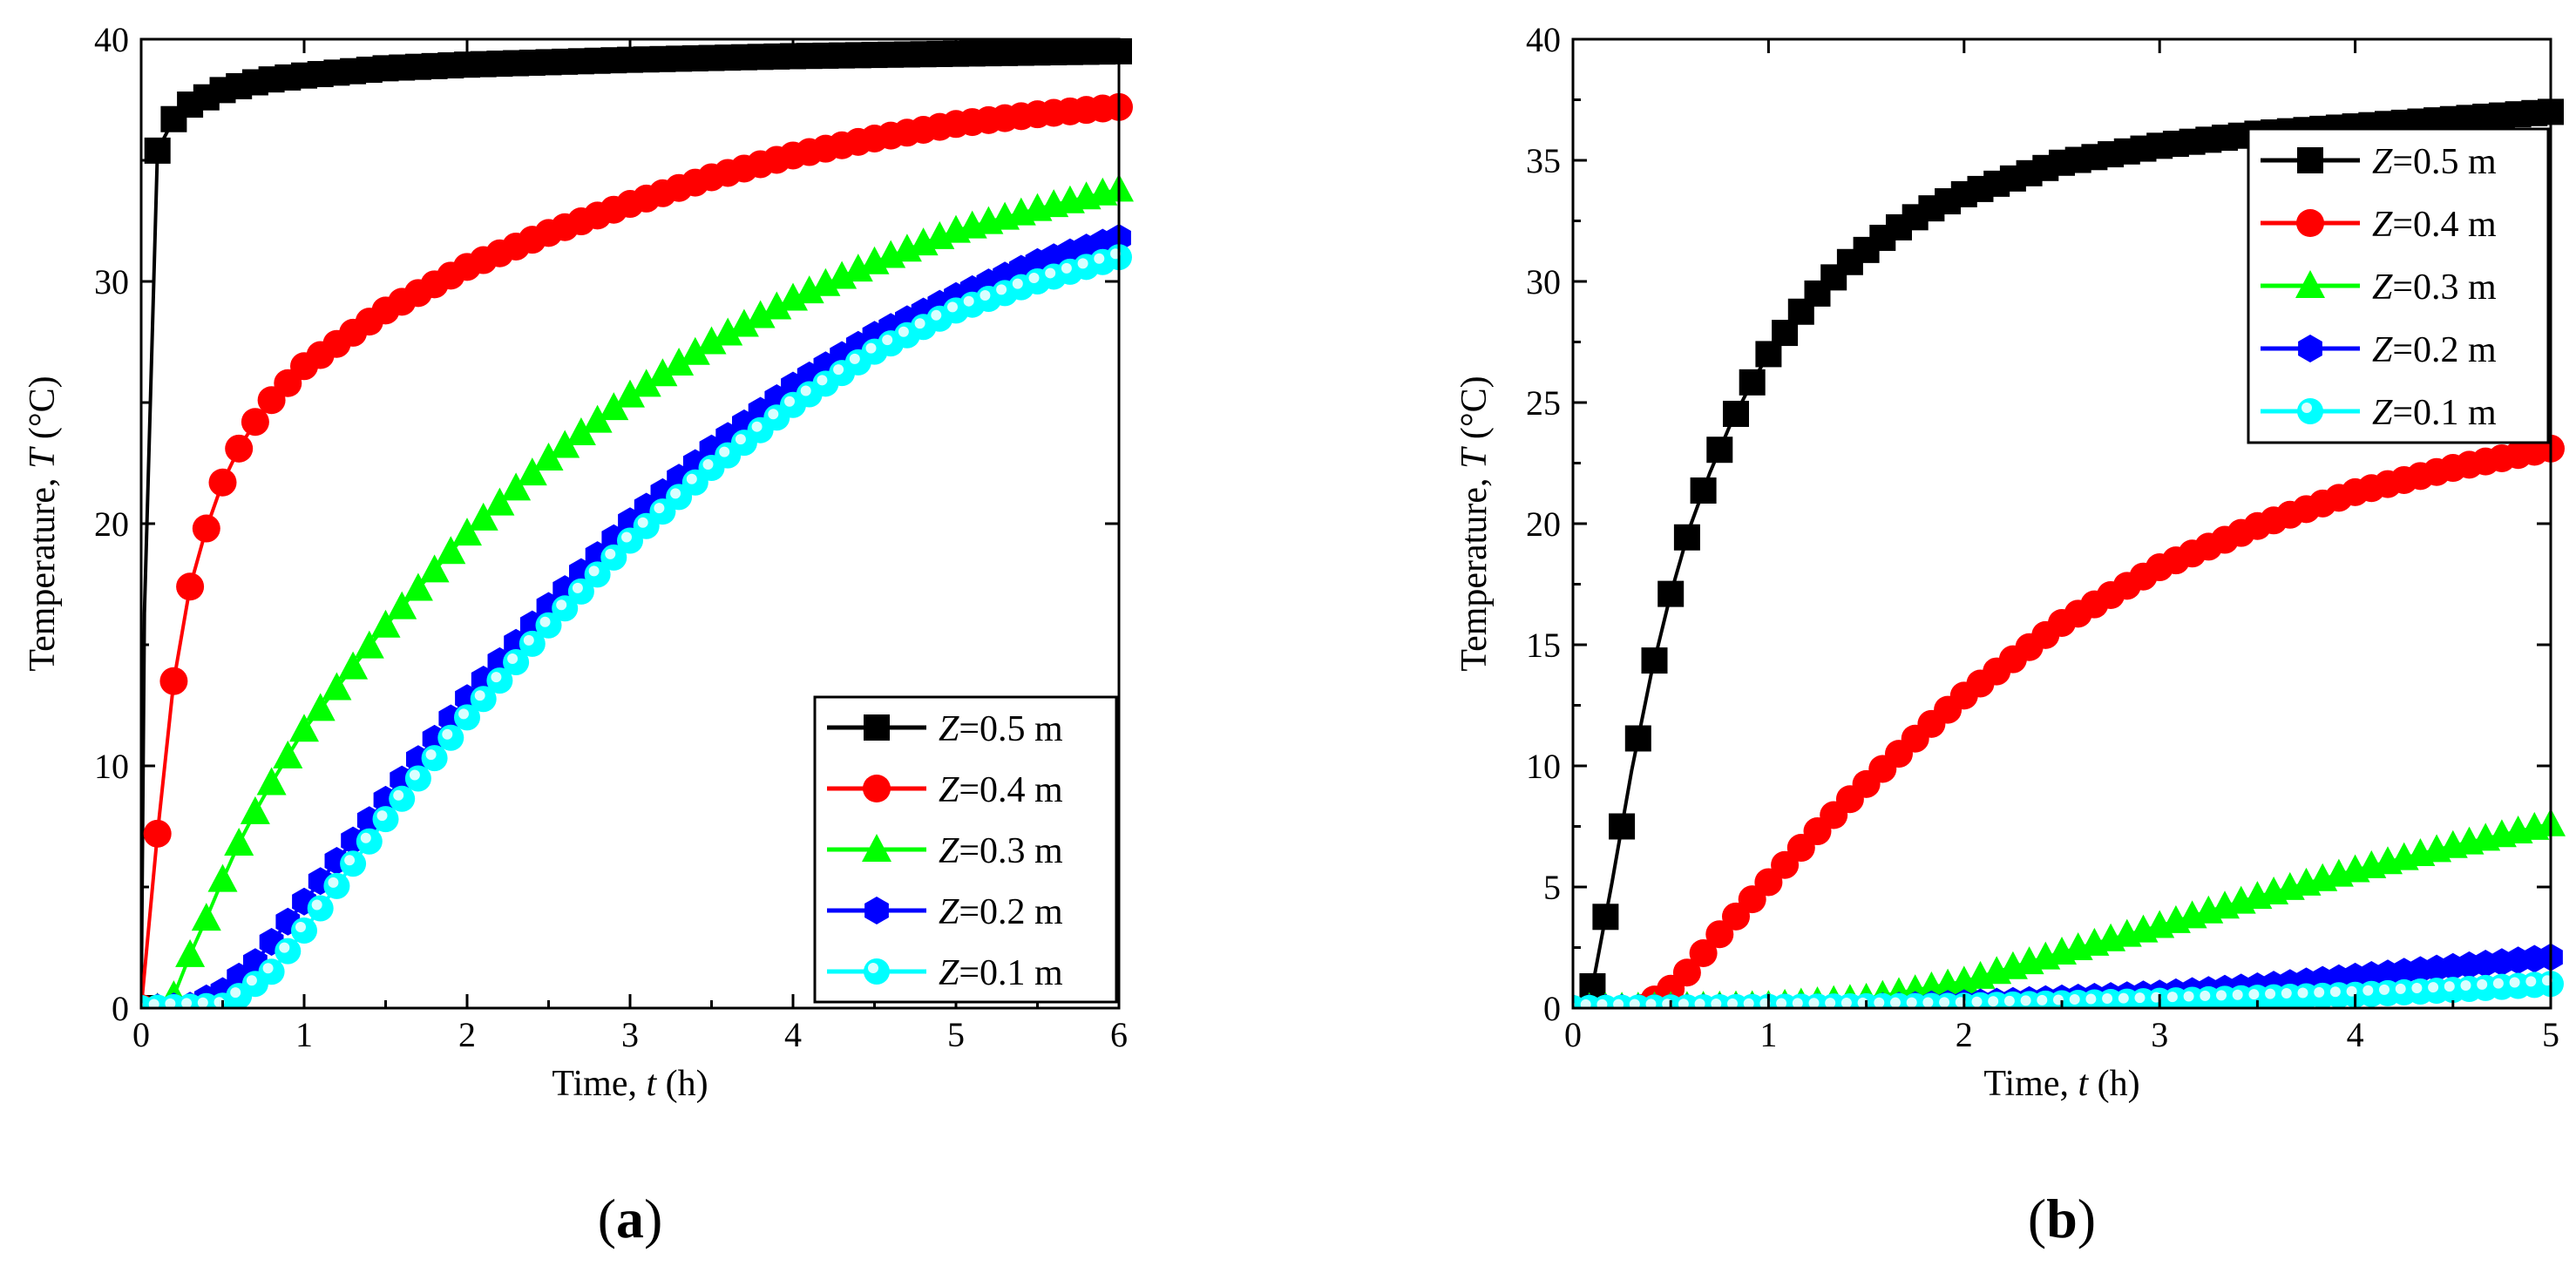 This screenshot has width=2576, height=1266. What do you see at coordinates (630, 1035) in the screenshot?
I see `x-tick-label: 3` at bounding box center [630, 1035].